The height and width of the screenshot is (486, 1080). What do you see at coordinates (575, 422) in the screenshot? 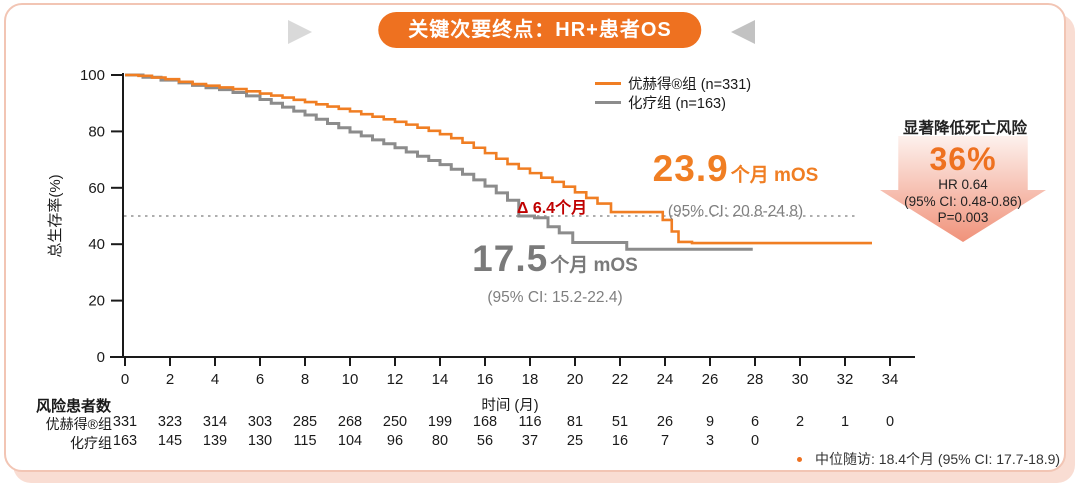
I see `risk-count: 81` at bounding box center [575, 422].